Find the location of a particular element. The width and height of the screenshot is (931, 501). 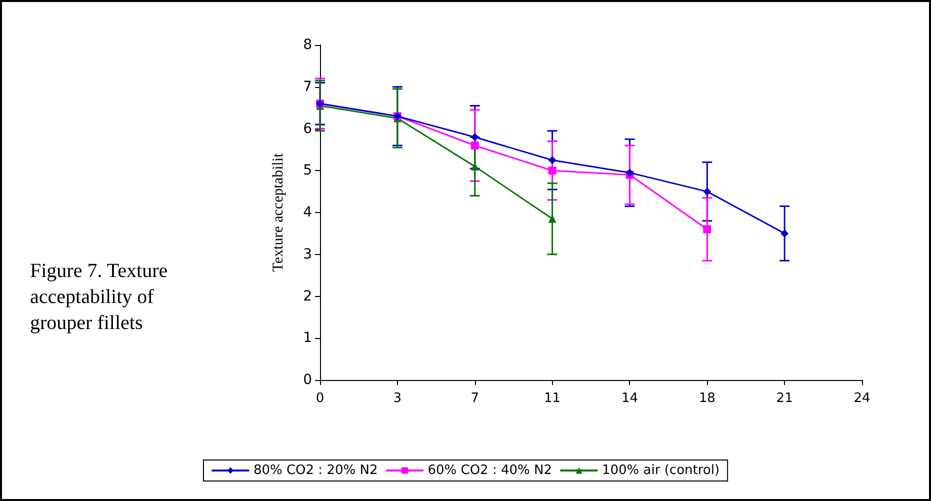

x-tick-label: 7 is located at coordinates (474, 398).